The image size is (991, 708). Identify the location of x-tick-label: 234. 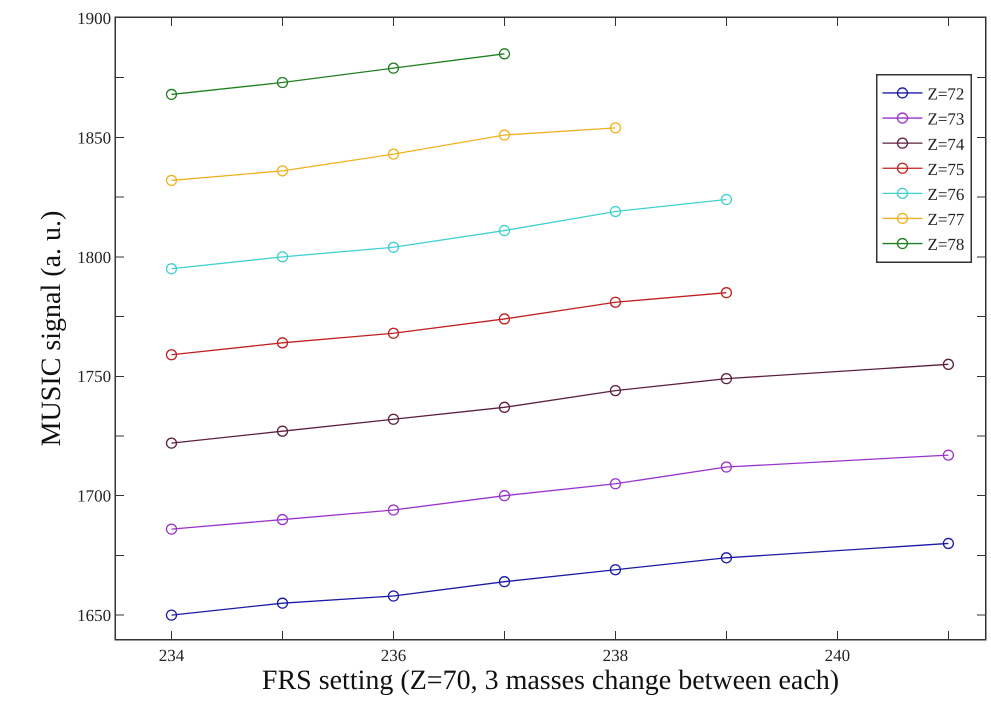
(171, 655).